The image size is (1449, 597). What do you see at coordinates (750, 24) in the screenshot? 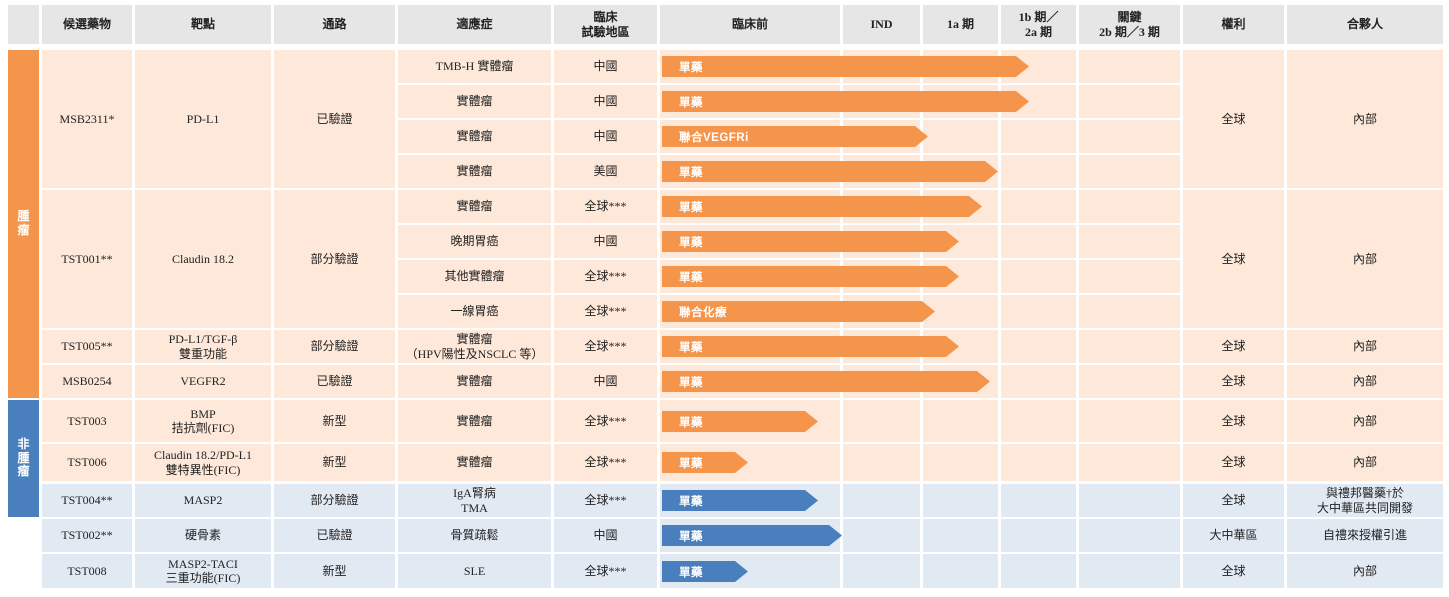
I see `header-preclinical: 臨床前` at bounding box center [750, 24].